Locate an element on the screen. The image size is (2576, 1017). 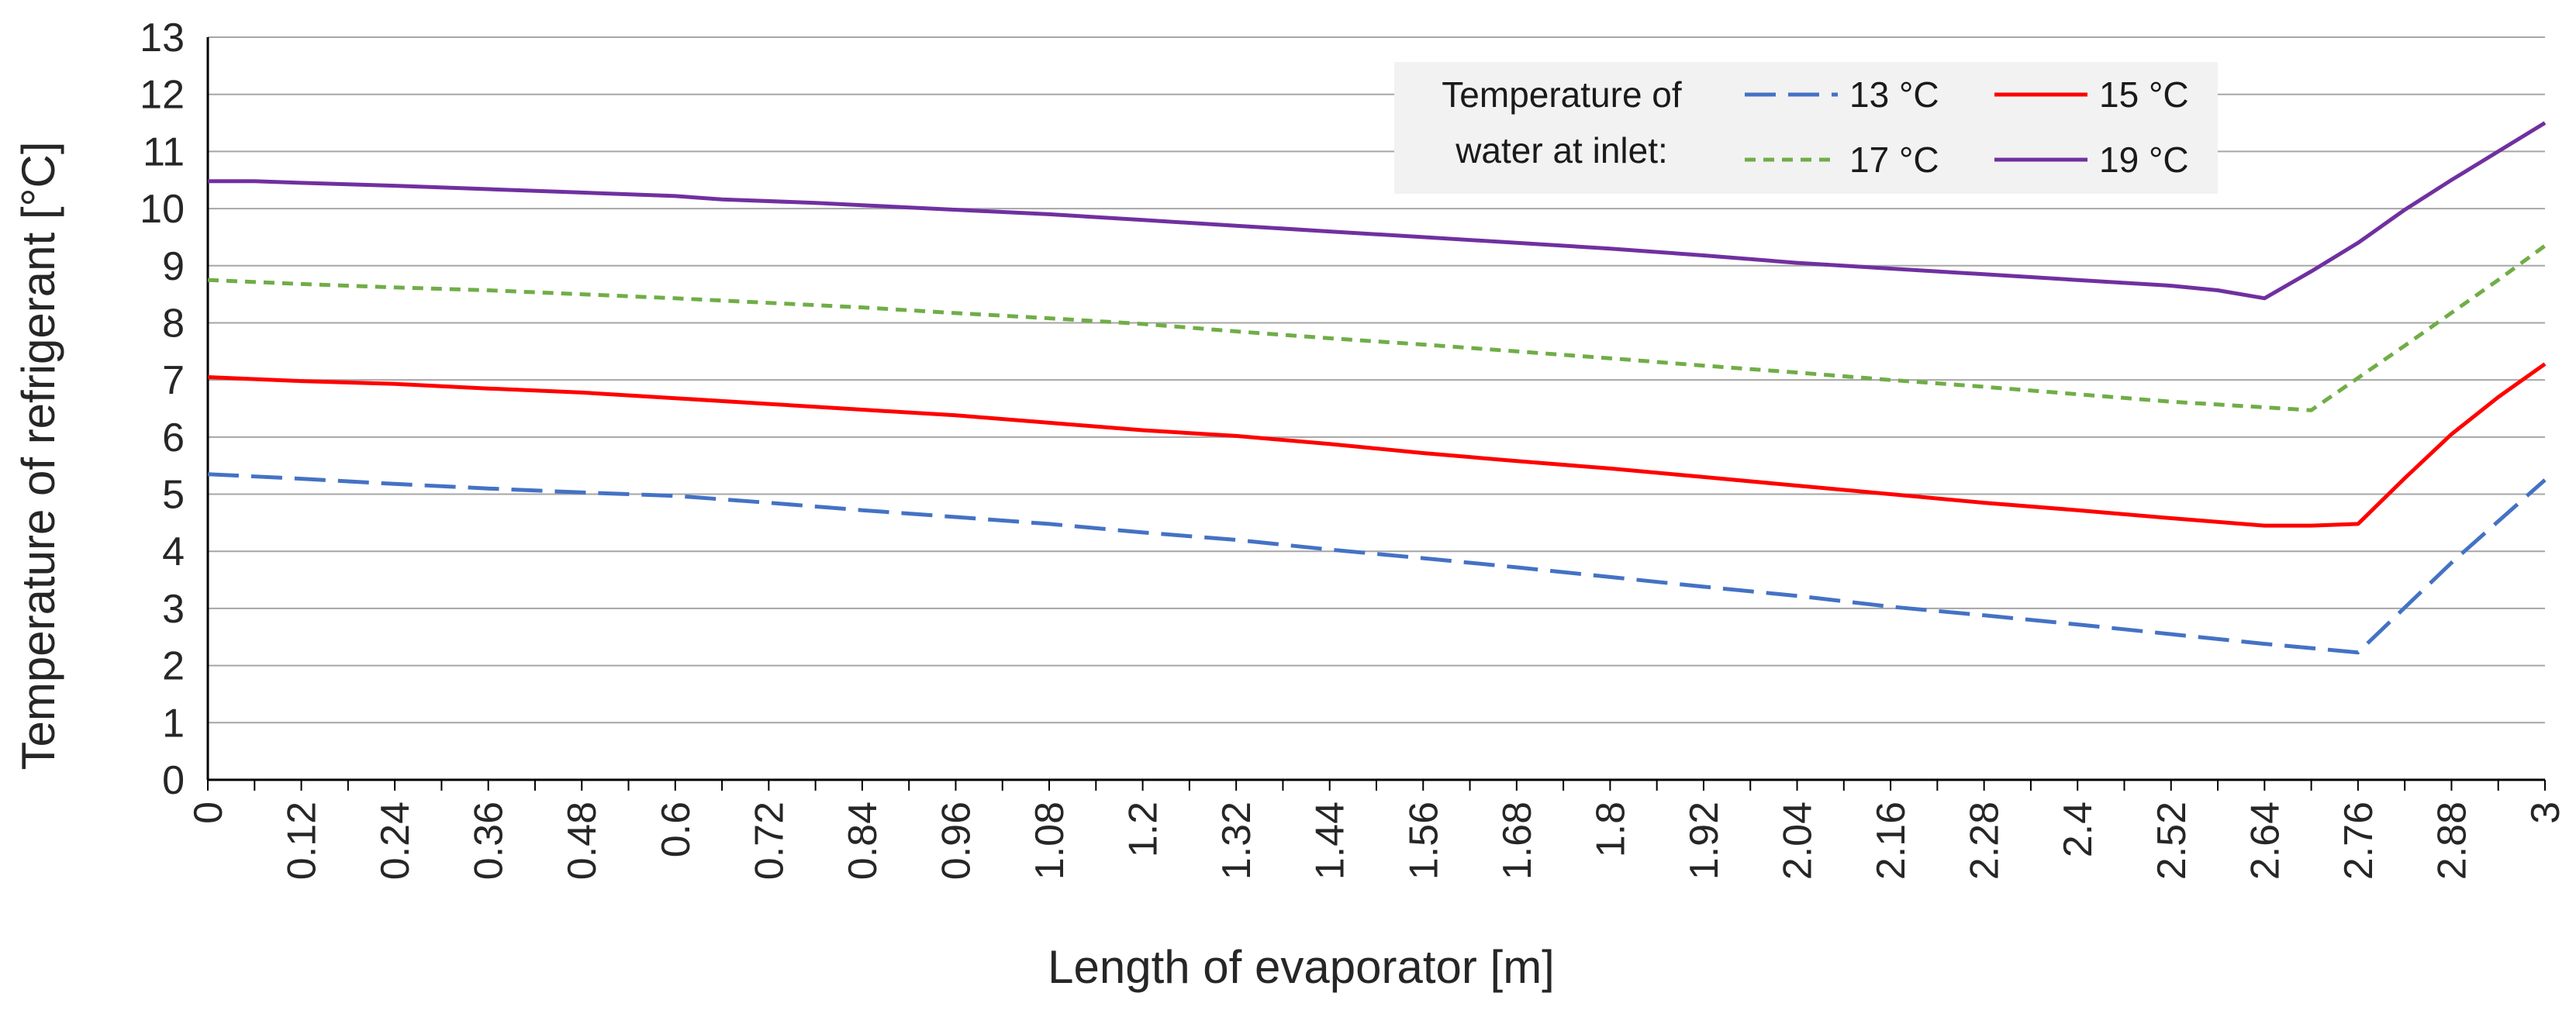
legend-title-line2: water at inlet: is located at coordinates (1561, 150).